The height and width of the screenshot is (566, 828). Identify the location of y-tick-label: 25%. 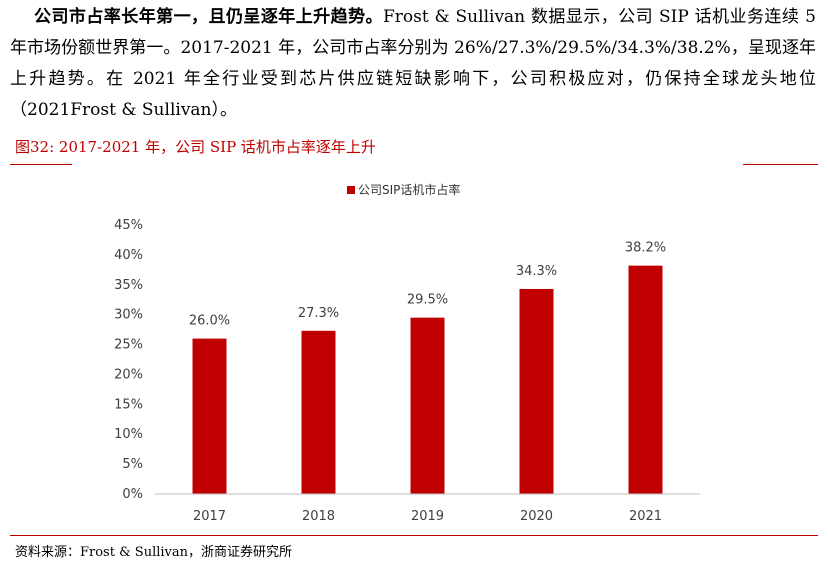
(128, 345).